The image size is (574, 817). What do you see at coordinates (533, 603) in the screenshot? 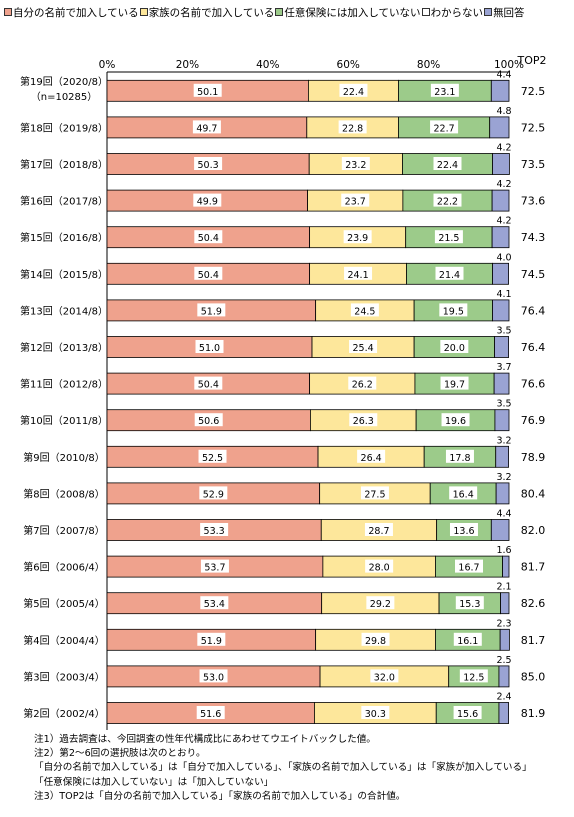
I see `top2-value: 82.6` at bounding box center [533, 603].